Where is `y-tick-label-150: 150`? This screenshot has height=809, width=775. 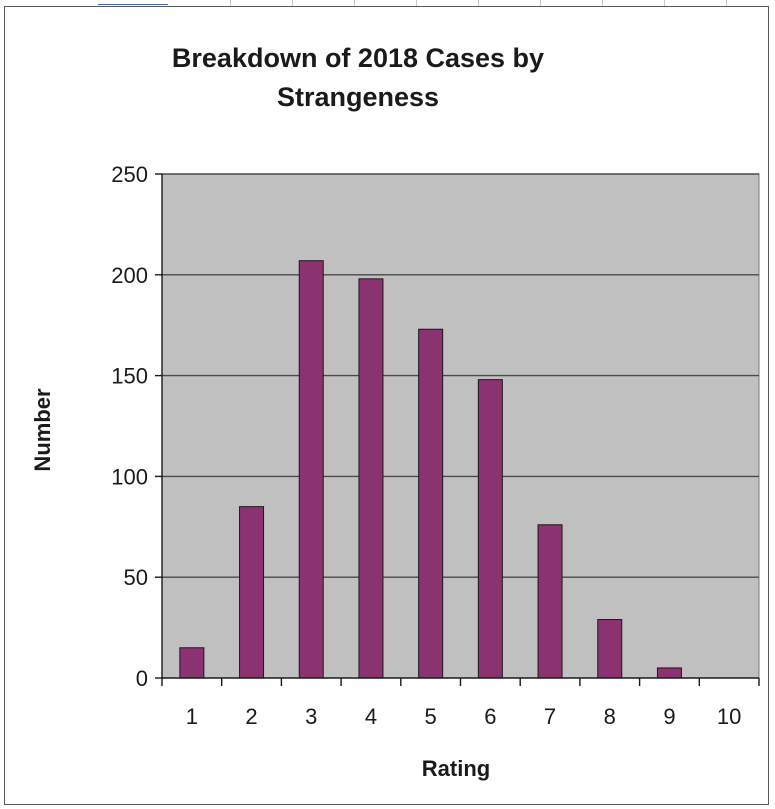 y-tick-label-150: 150 is located at coordinates (129, 376).